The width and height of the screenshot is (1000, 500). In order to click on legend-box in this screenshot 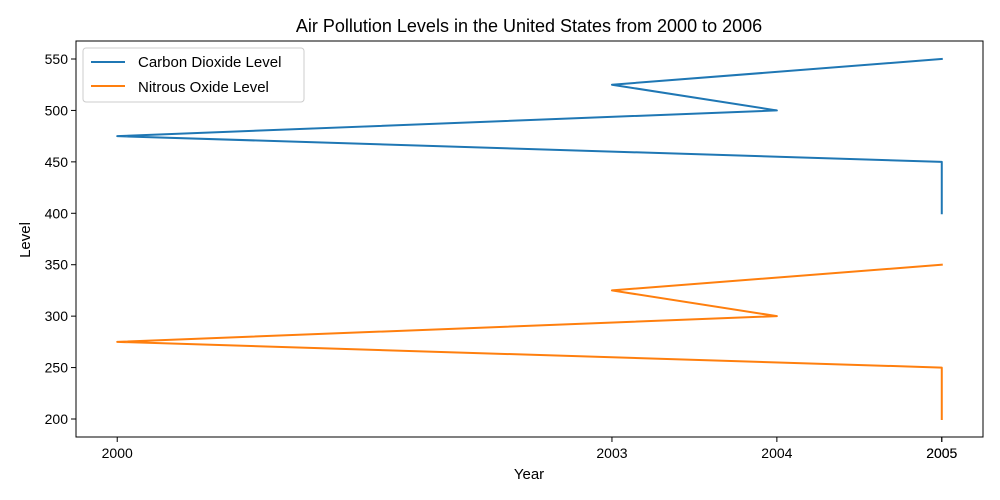, I will do `click(193, 75)`.